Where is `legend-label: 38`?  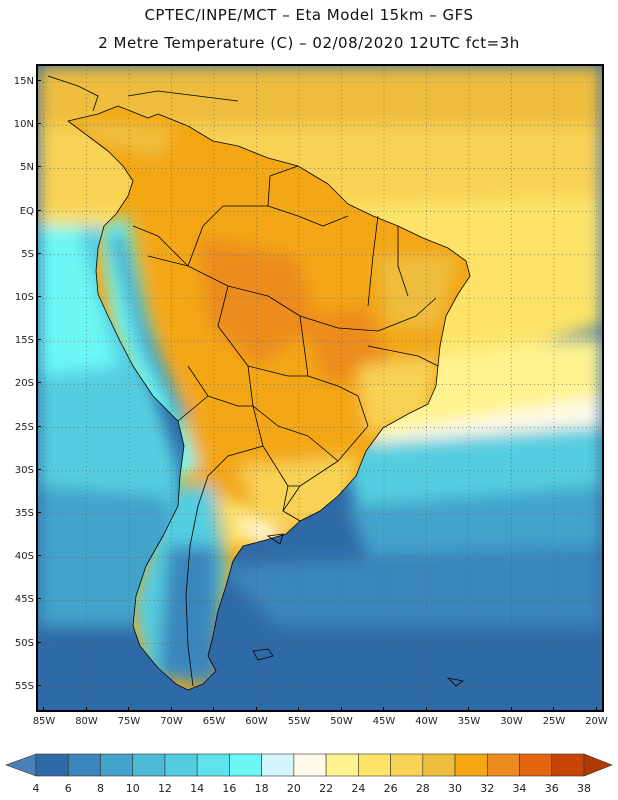 legend-label: 38 is located at coordinates (584, 788).